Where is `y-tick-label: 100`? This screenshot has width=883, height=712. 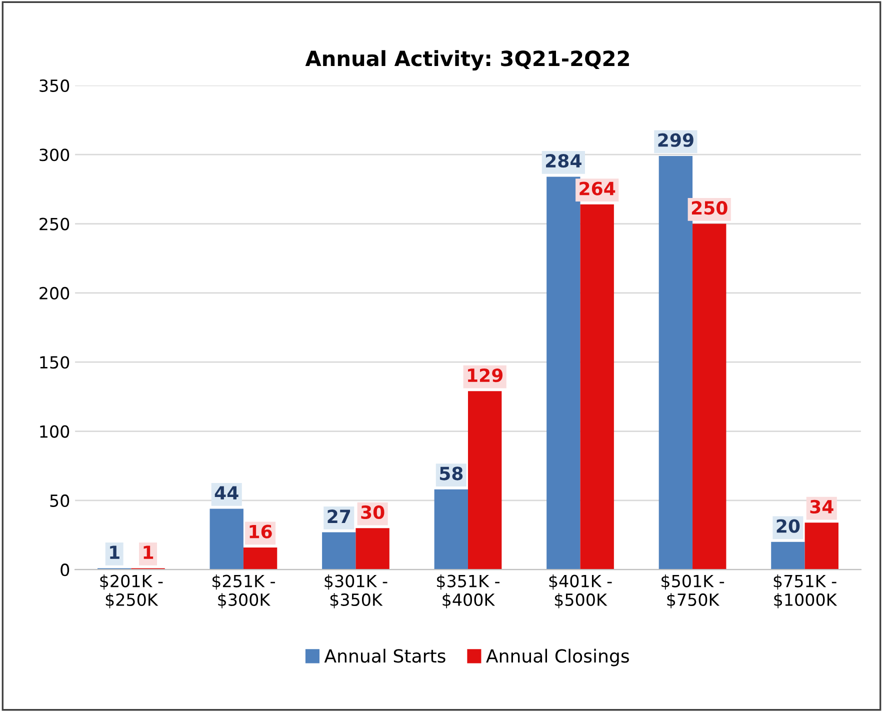 y-tick-label: 100 is located at coordinates (55, 431).